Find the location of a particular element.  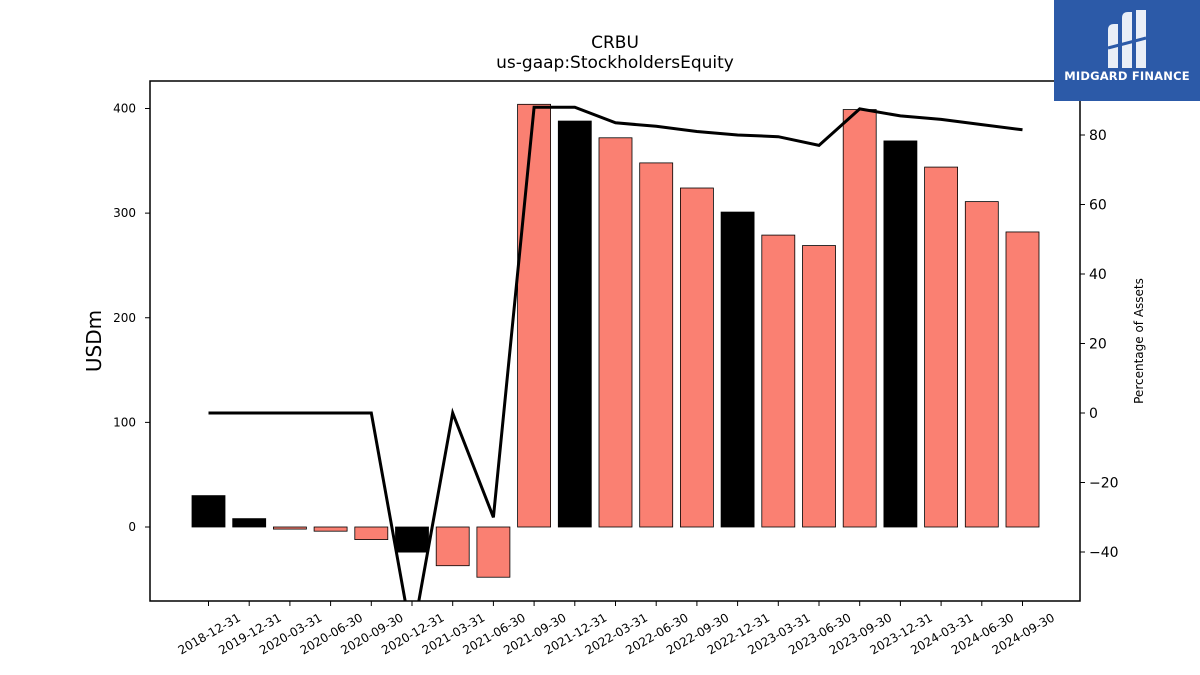

y-tick-label-right: 20 is located at coordinates (1098, 345).